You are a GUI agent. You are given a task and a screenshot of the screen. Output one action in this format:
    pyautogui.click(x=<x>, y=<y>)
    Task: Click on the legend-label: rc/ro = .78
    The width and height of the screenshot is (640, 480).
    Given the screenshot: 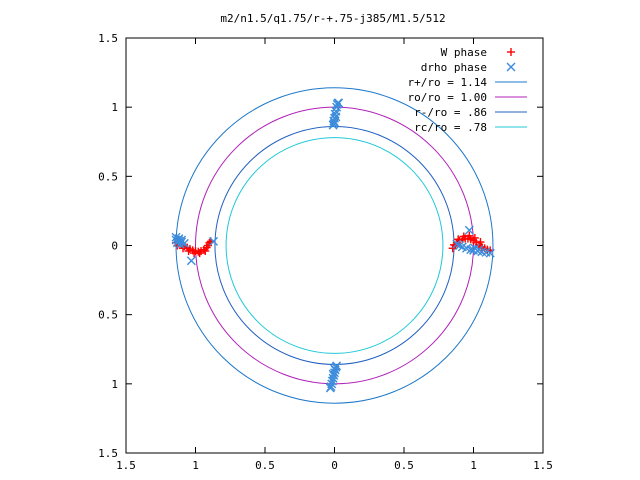 What is the action you would take?
    pyautogui.click(x=450, y=127)
    